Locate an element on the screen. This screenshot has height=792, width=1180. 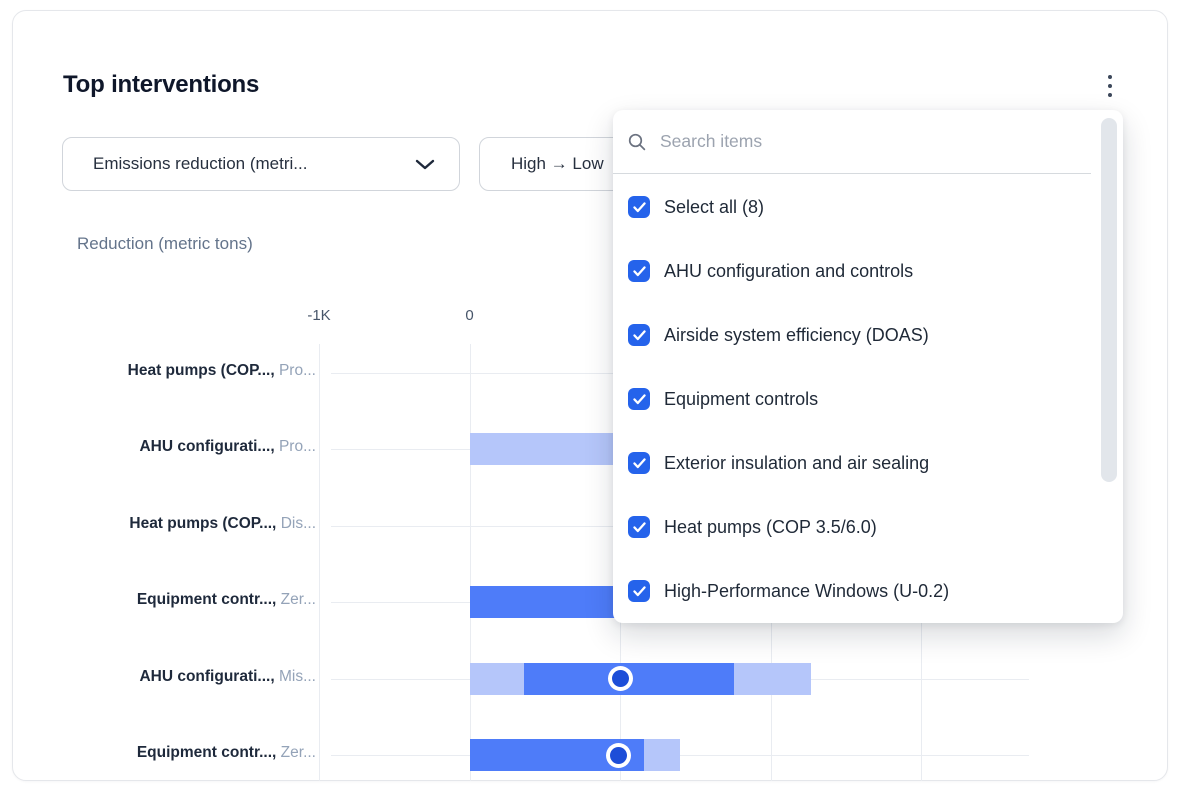
checkbox-list-item: Heat pumps (COP 3.5/6.0) is located at coordinates (853, 527).